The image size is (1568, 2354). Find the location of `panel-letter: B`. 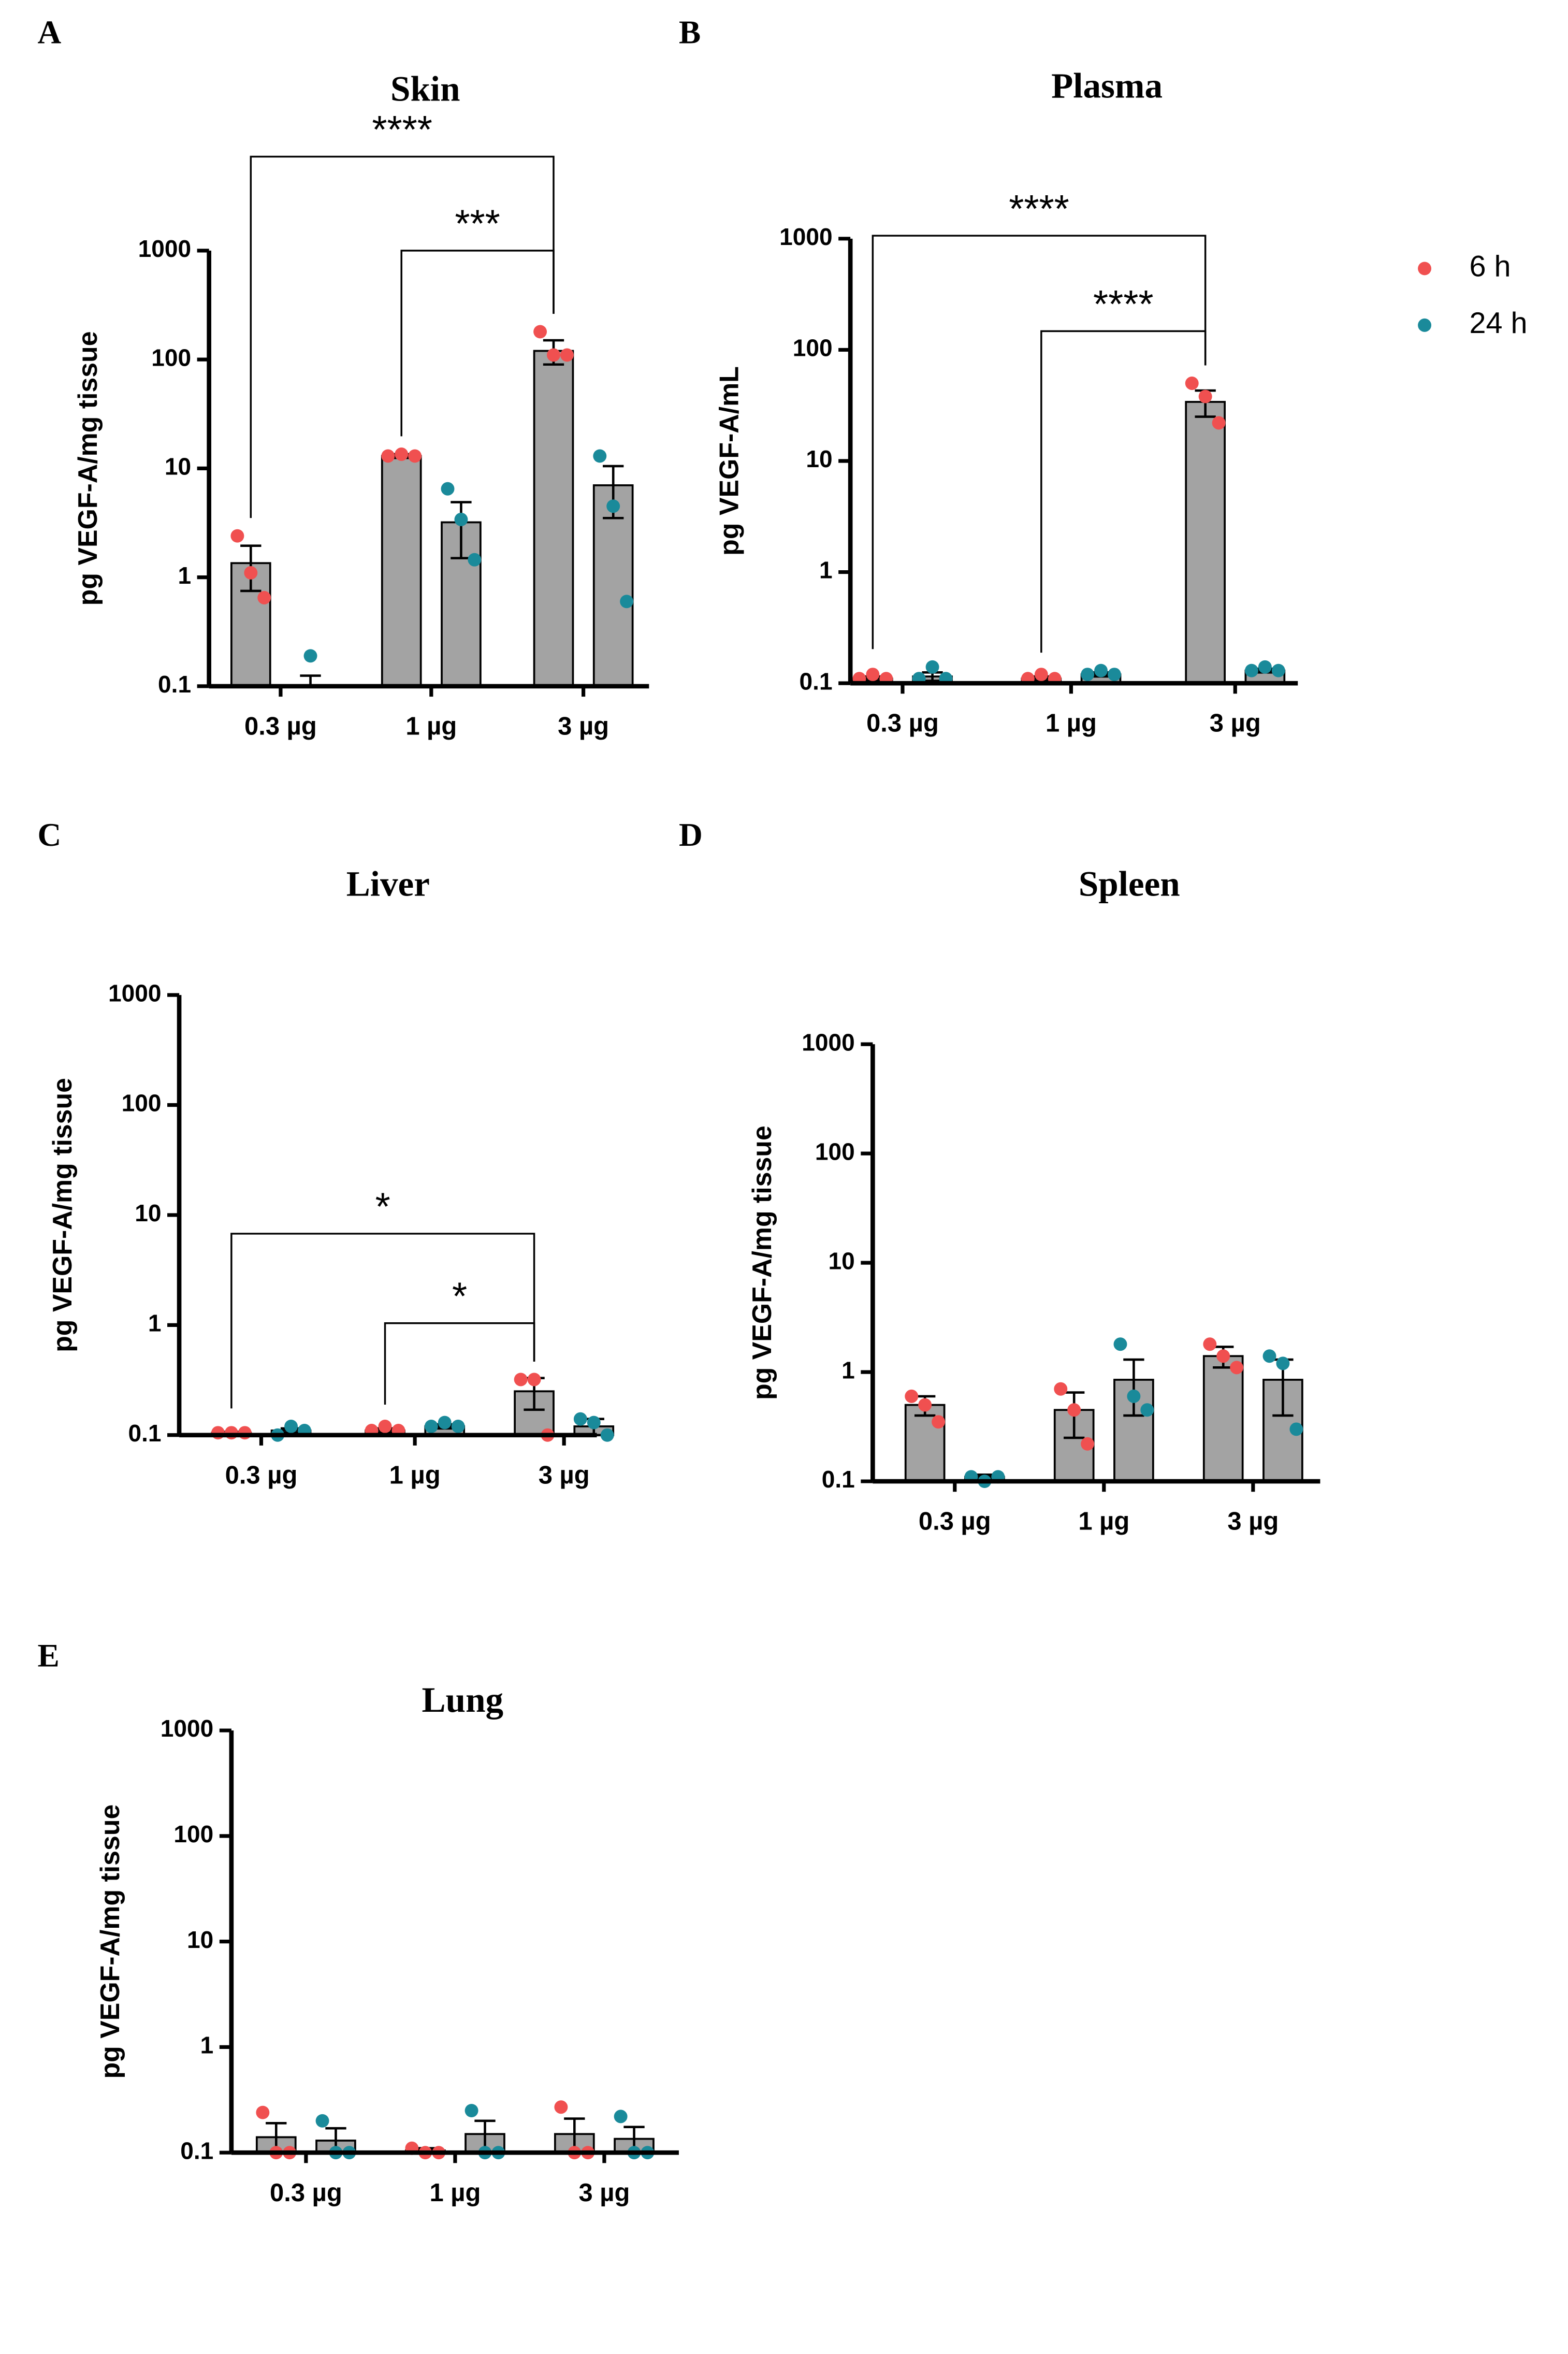

panel-letter: B is located at coordinates (690, 33).